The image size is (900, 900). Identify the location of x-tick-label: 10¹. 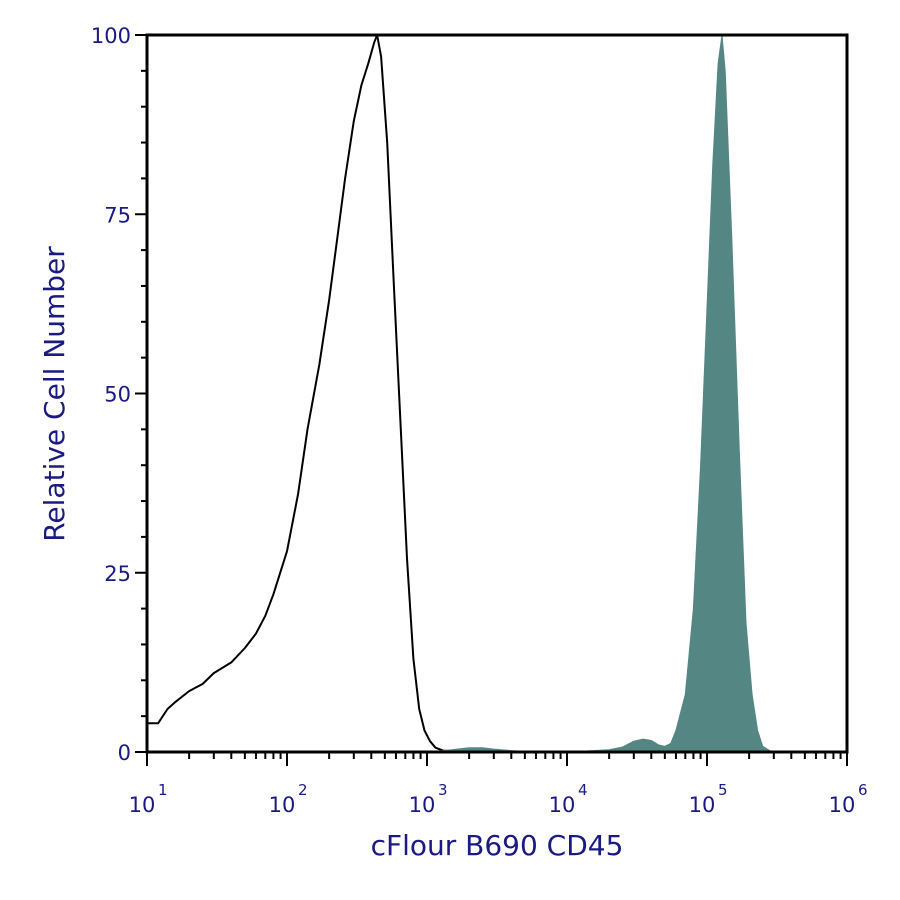
(148, 799).